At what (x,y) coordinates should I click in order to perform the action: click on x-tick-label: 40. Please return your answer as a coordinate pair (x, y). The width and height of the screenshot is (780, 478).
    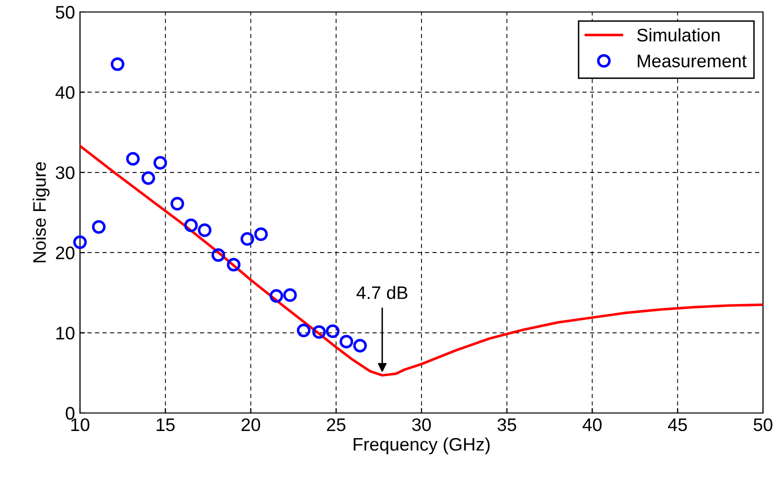
    Looking at the image, I should click on (592, 425).